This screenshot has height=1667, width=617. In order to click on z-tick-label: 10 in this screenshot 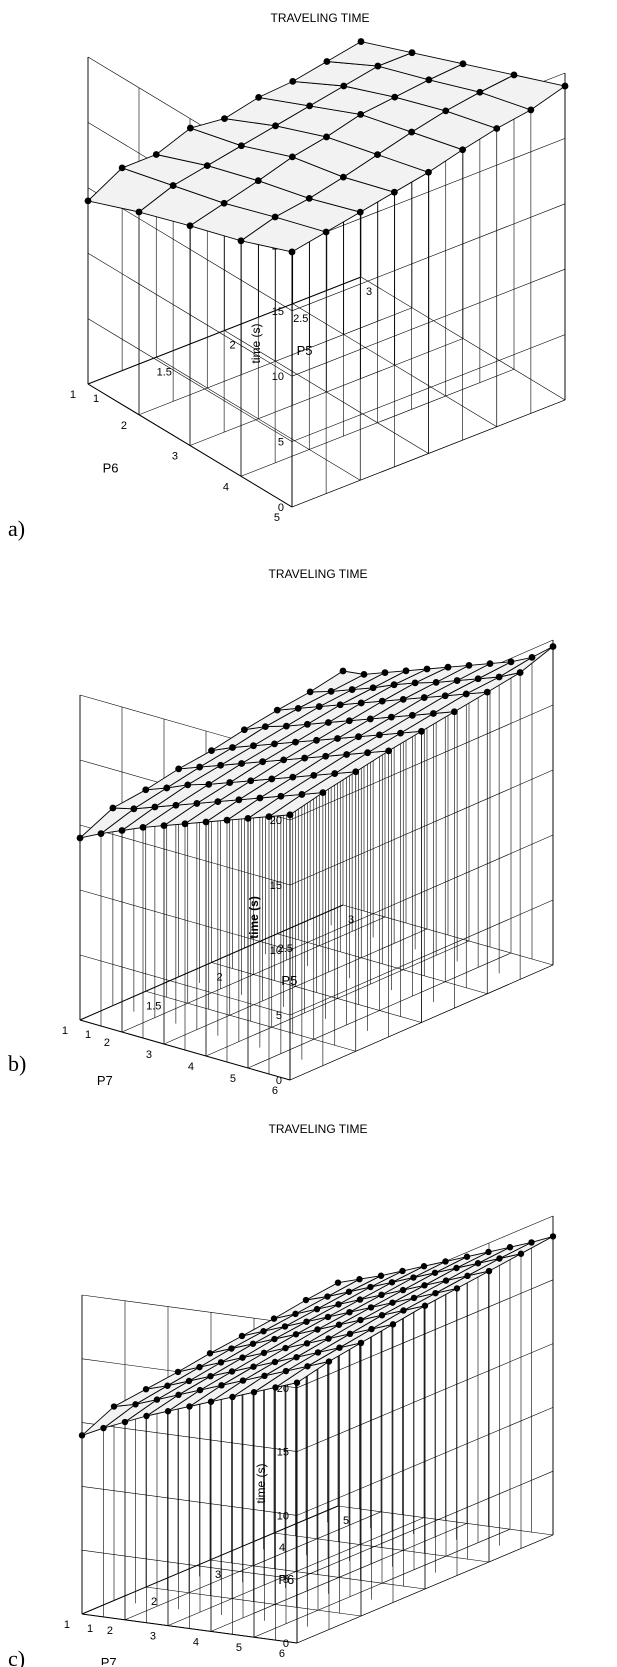, I will do `click(283, 1516)`.